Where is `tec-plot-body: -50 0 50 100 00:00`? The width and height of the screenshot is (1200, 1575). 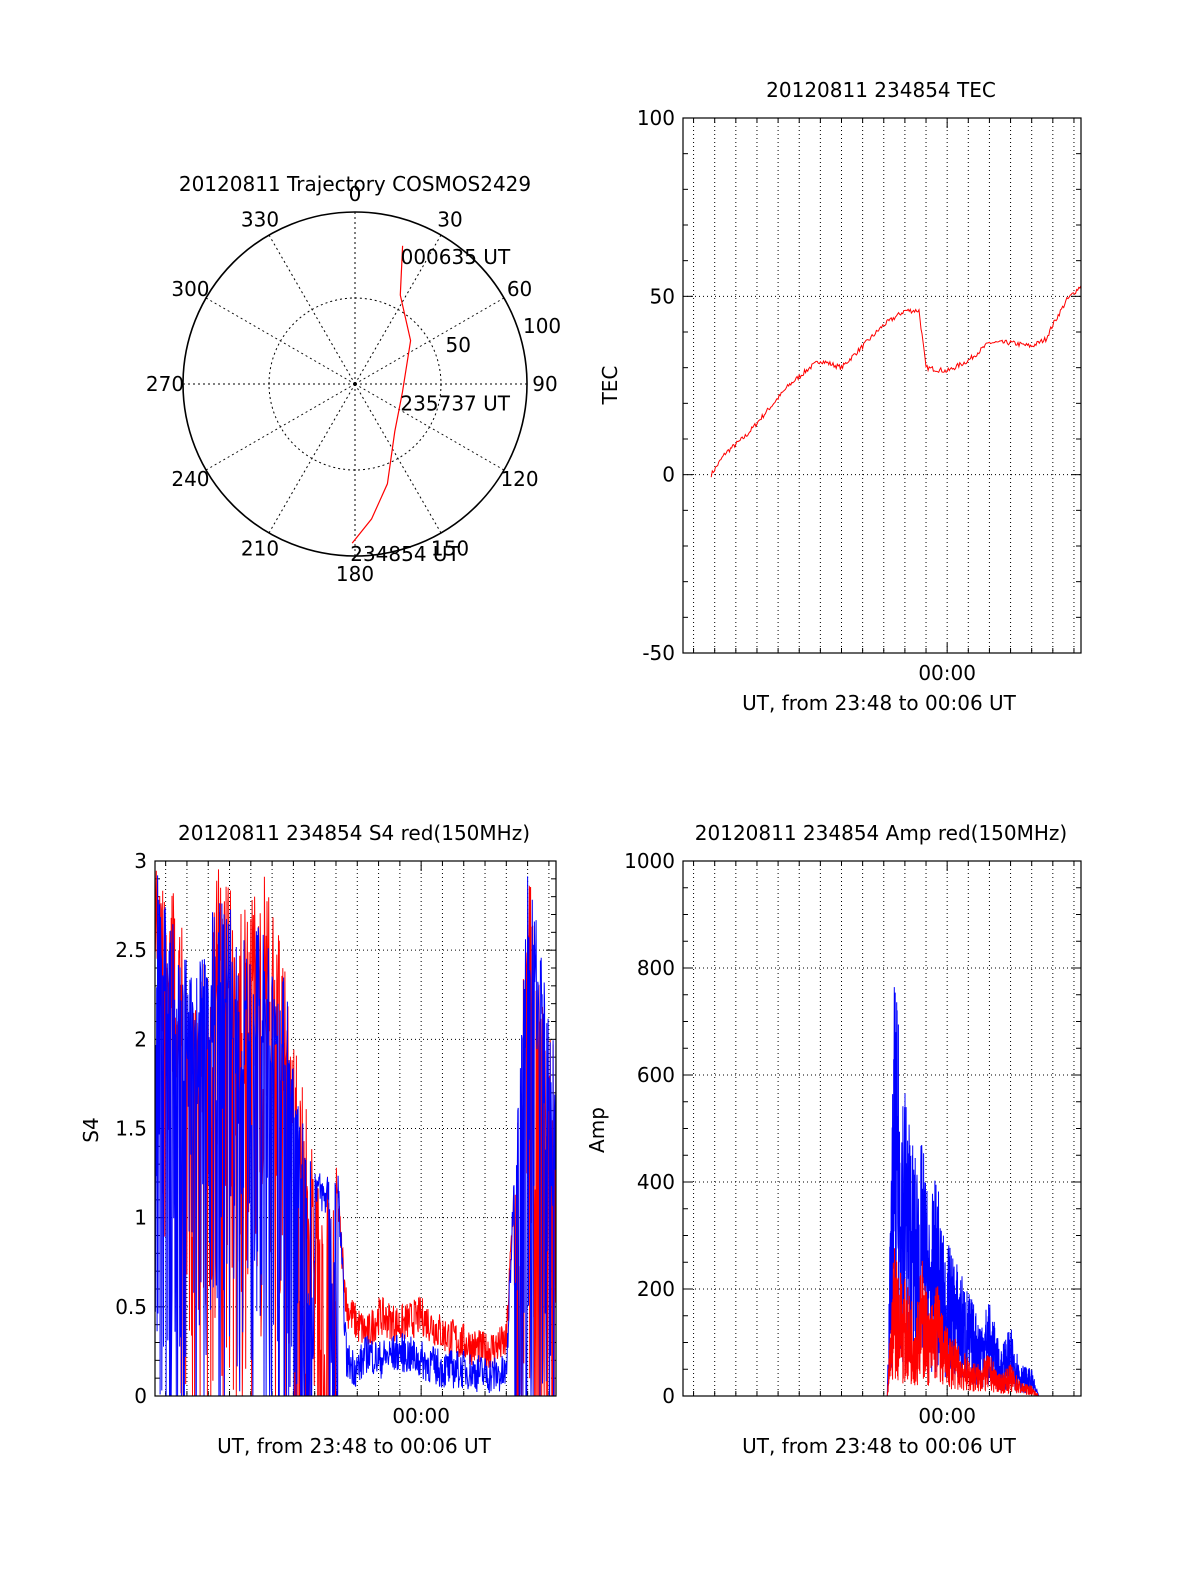 tec-plot-body: -50 0 50 100 00:00 is located at coordinates (859, 395).